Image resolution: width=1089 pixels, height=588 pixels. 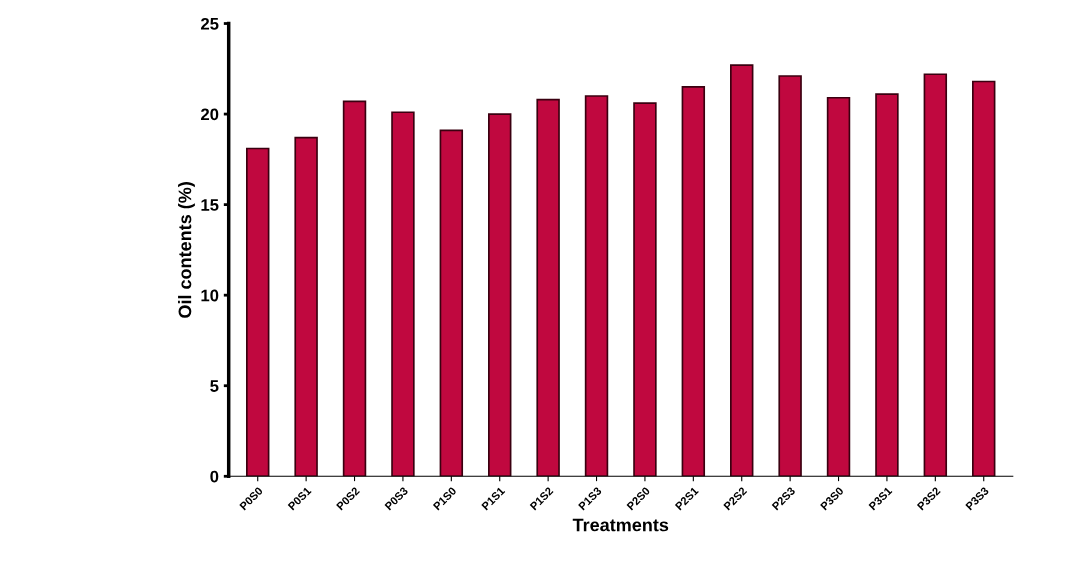 I want to click on y-tick-label: 10, so click(x=210, y=295).